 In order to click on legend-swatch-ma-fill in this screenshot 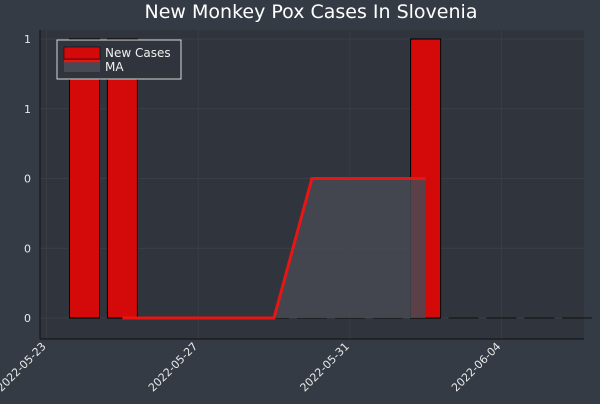, I will do `click(82, 66)`.